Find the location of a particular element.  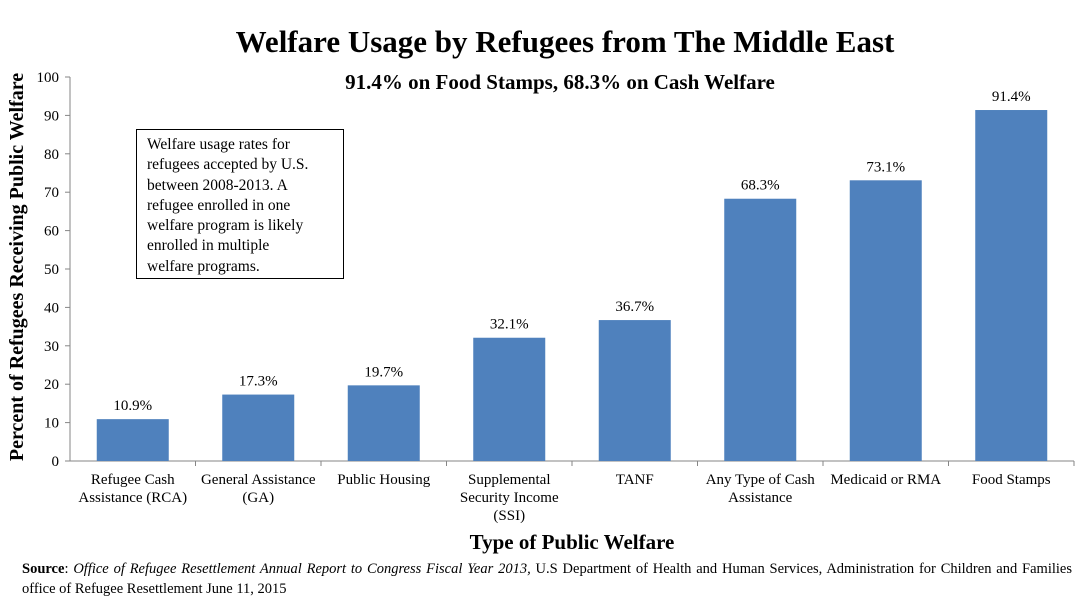

x-tick-label: Food Stamps is located at coordinates (1011, 480).